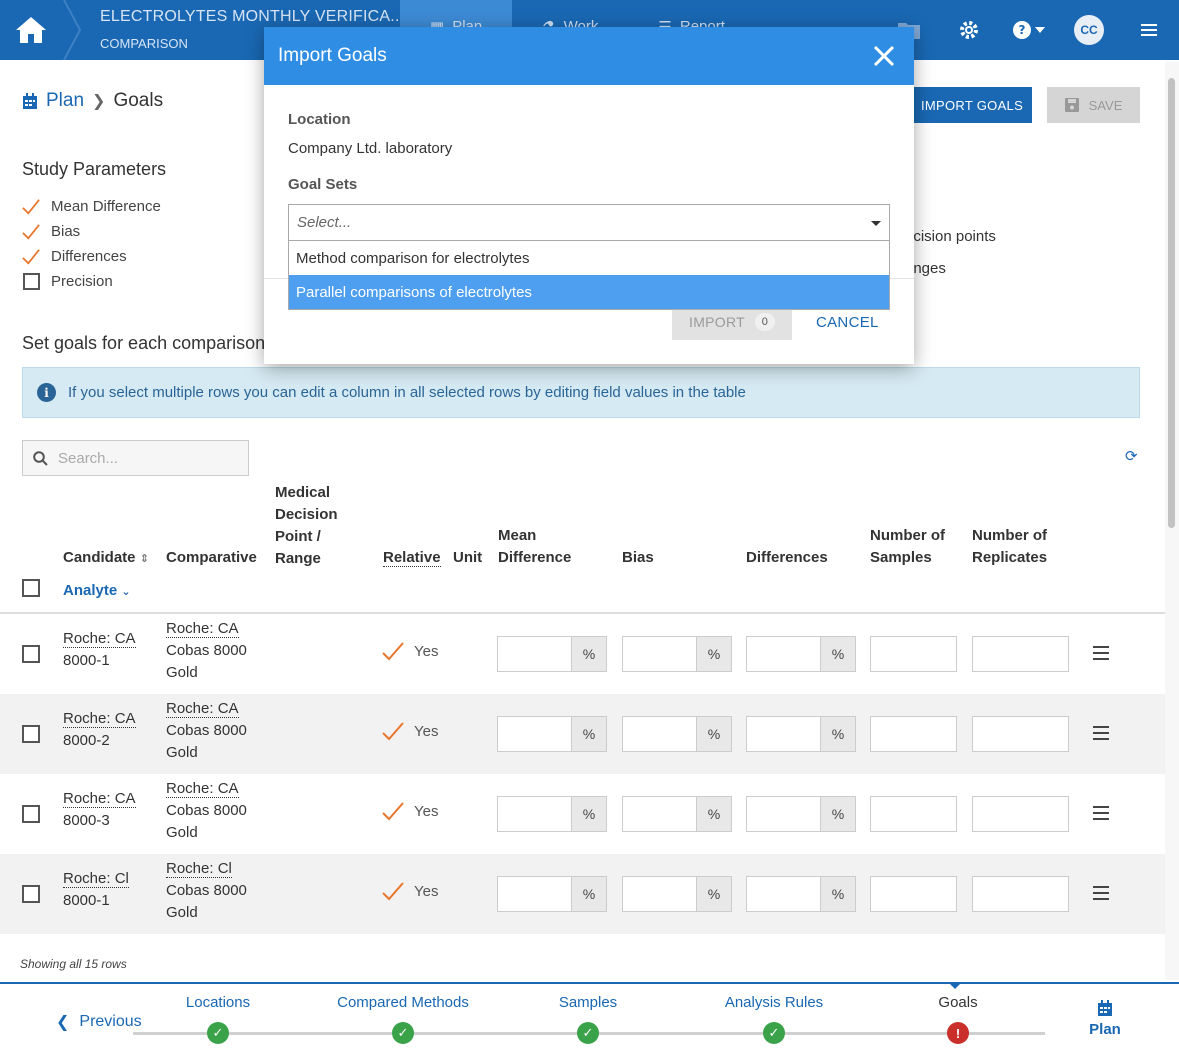 The width and height of the screenshot is (1179, 1055). Describe the element at coordinates (63, 1022) in the screenshot. I see `chevron-left-icon: ❮` at that location.